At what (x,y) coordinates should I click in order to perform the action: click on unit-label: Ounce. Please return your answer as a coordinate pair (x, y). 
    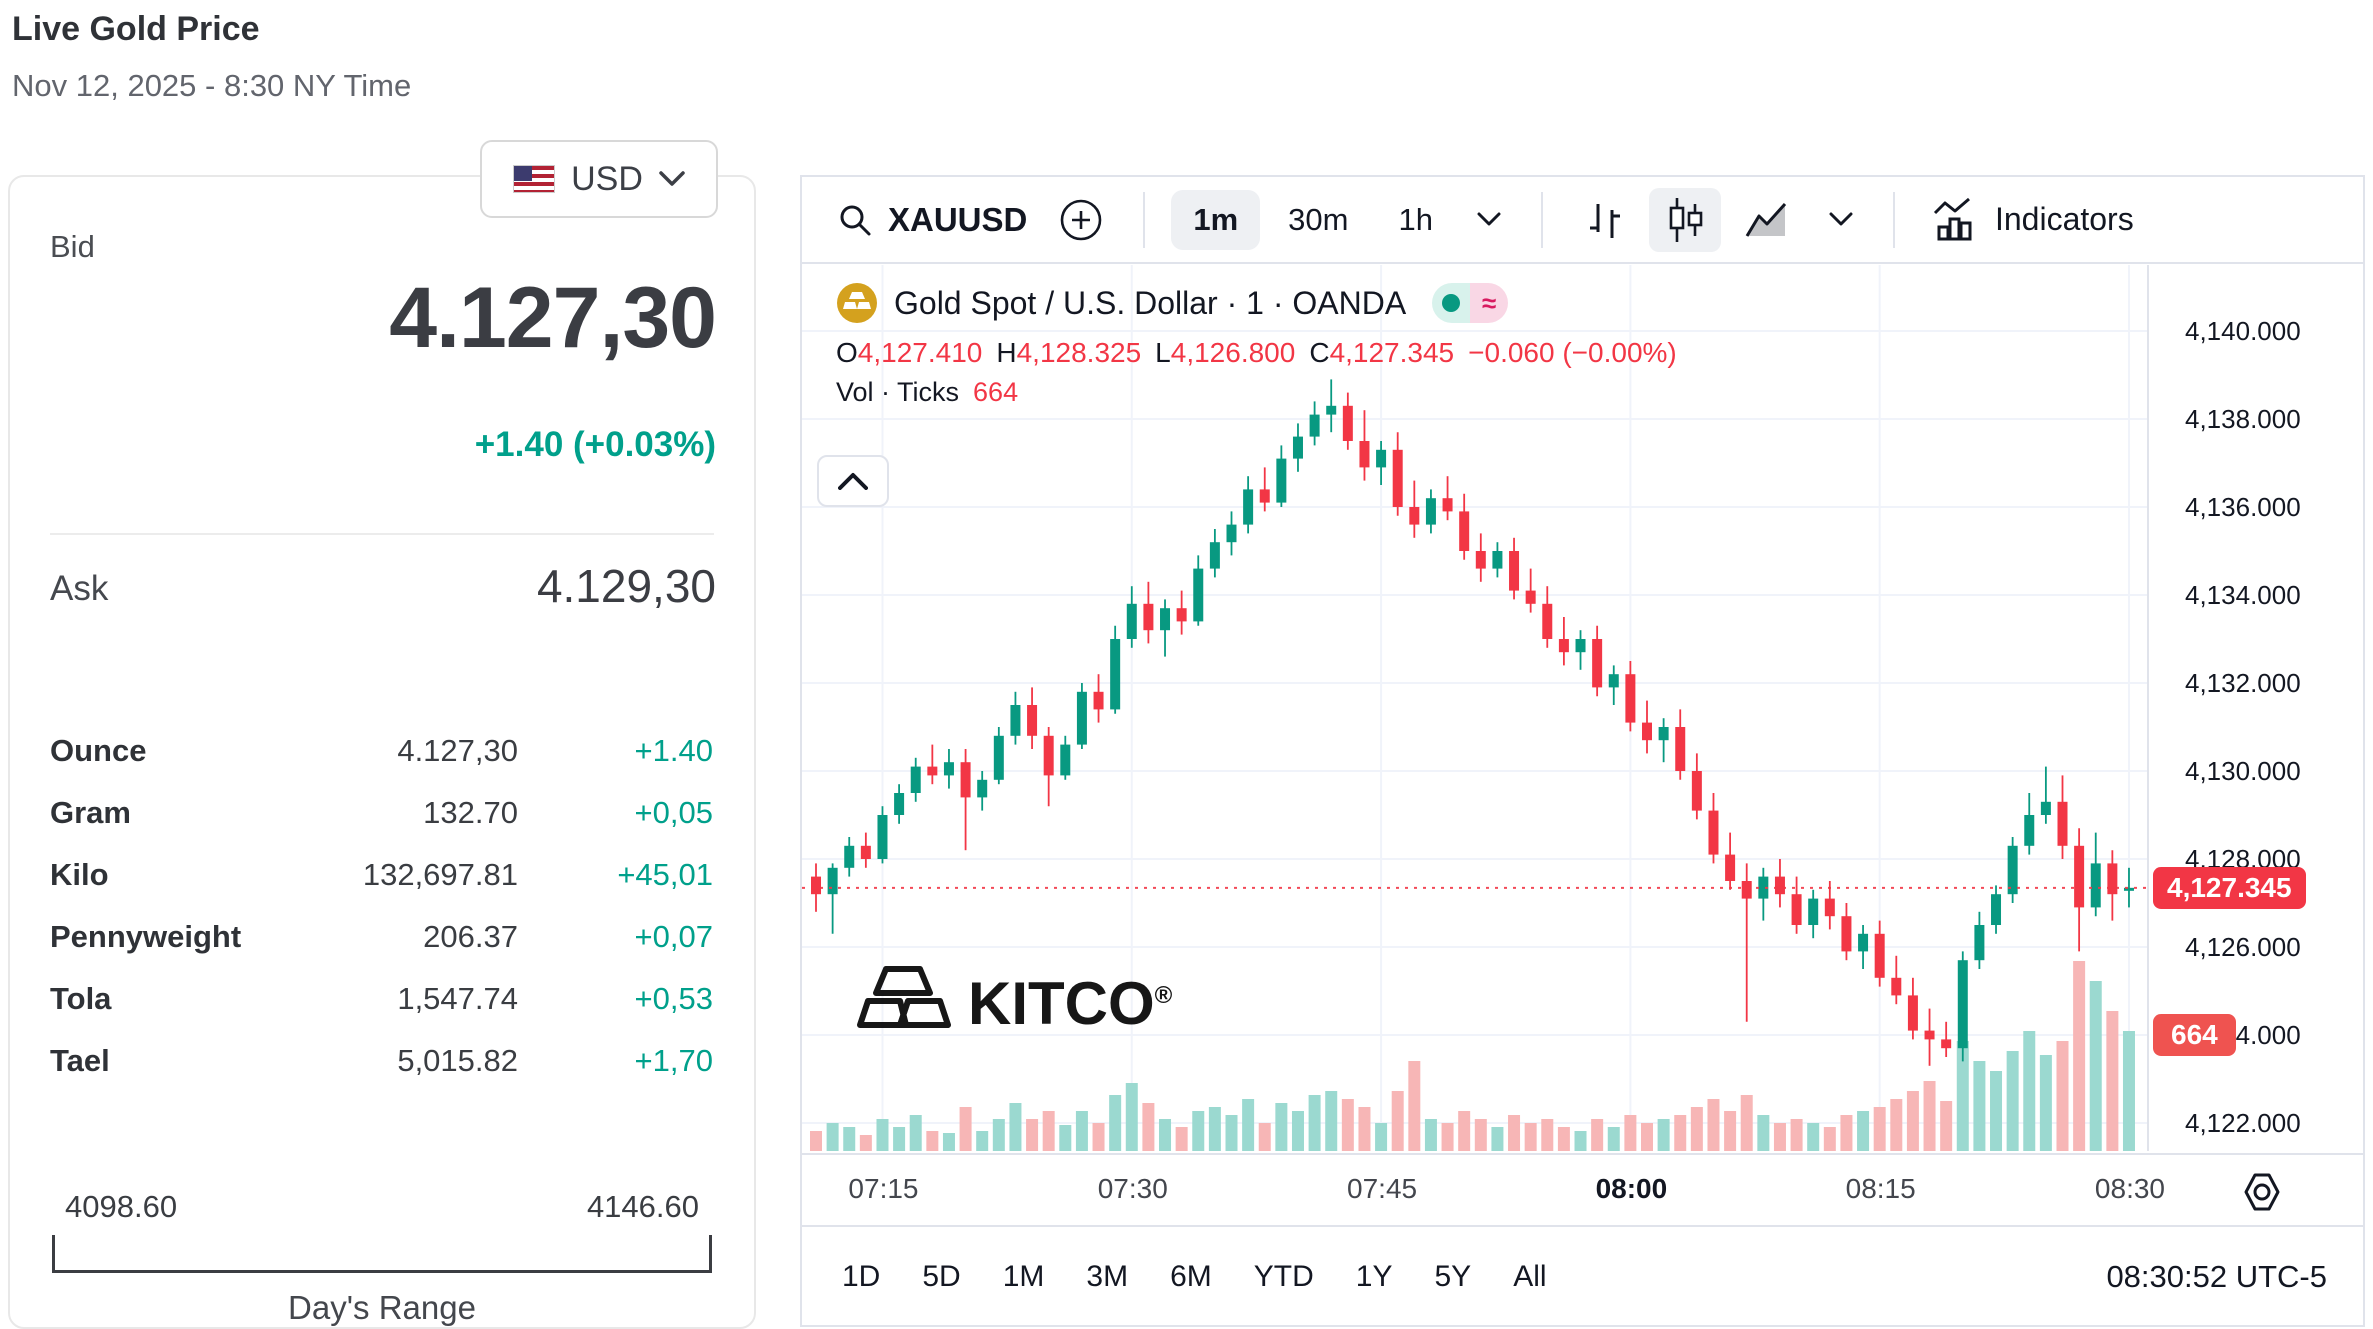
    Looking at the image, I should click on (98, 750).